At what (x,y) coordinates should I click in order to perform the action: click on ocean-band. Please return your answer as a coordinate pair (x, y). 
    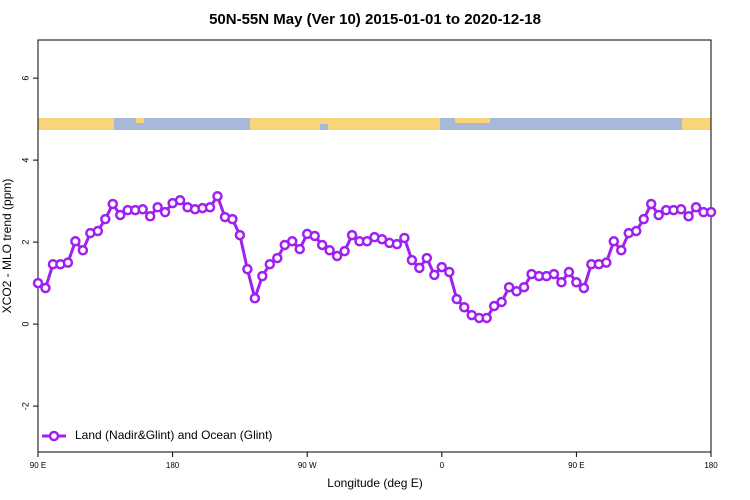
    Looking at the image, I should click on (324, 127).